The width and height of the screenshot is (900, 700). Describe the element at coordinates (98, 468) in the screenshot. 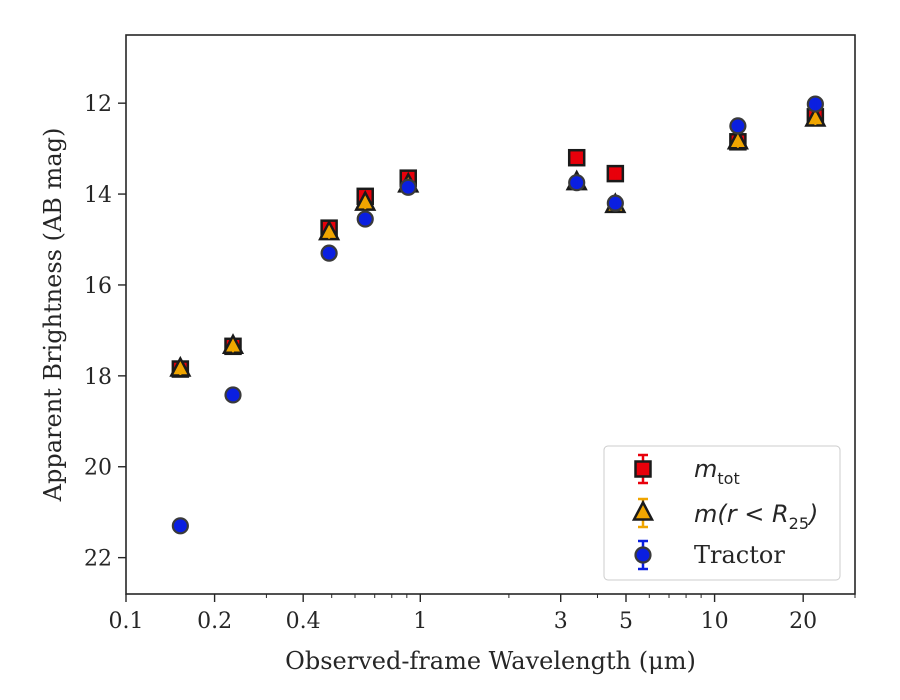

I see `y-tick-label: 20` at that location.